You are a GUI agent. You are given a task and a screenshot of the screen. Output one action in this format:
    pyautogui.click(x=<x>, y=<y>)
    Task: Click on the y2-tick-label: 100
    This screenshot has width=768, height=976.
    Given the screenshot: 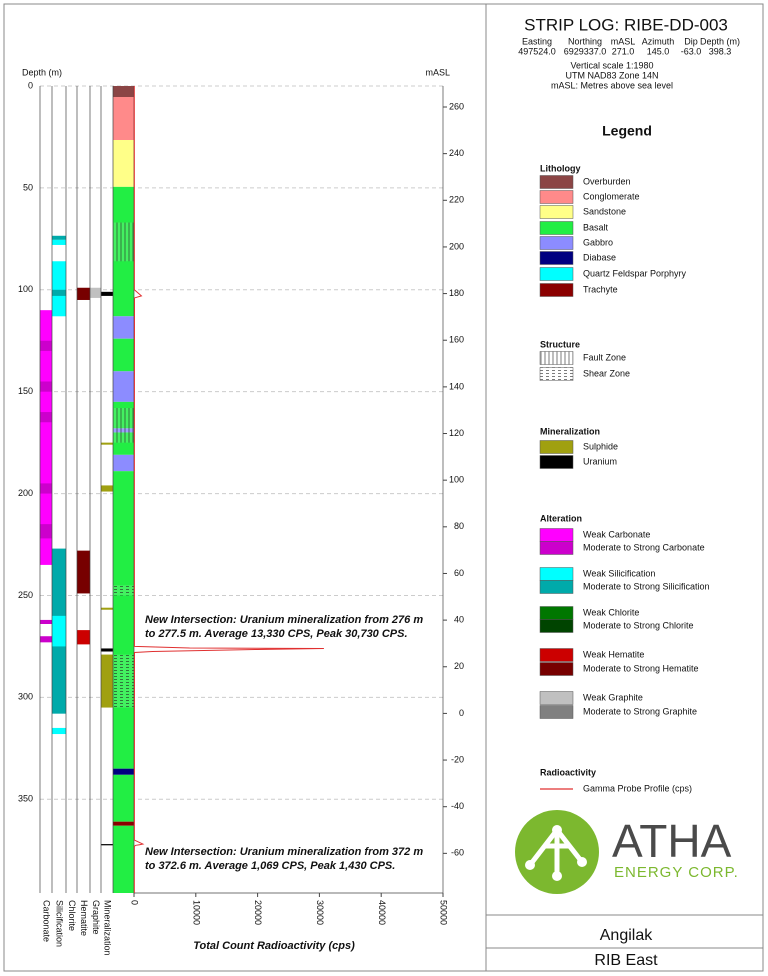 What is the action you would take?
    pyautogui.click(x=456, y=480)
    